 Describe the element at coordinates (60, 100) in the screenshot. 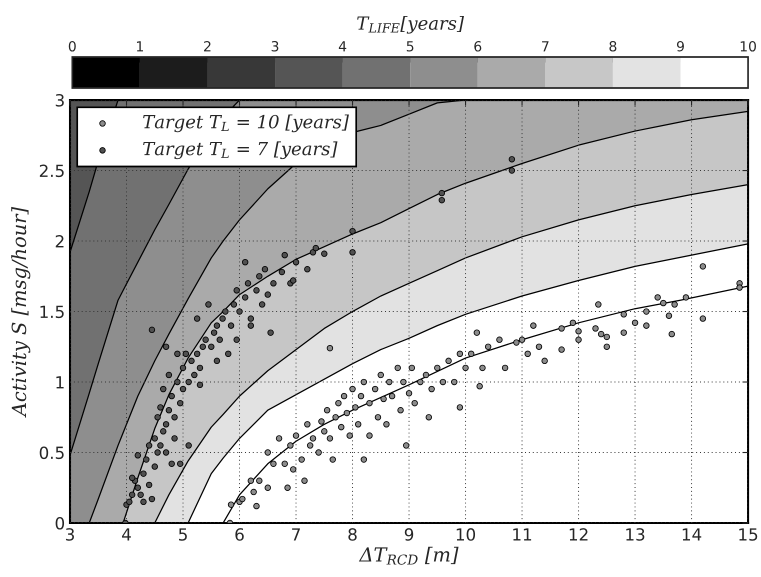

I see `y-tick-label: 3` at that location.